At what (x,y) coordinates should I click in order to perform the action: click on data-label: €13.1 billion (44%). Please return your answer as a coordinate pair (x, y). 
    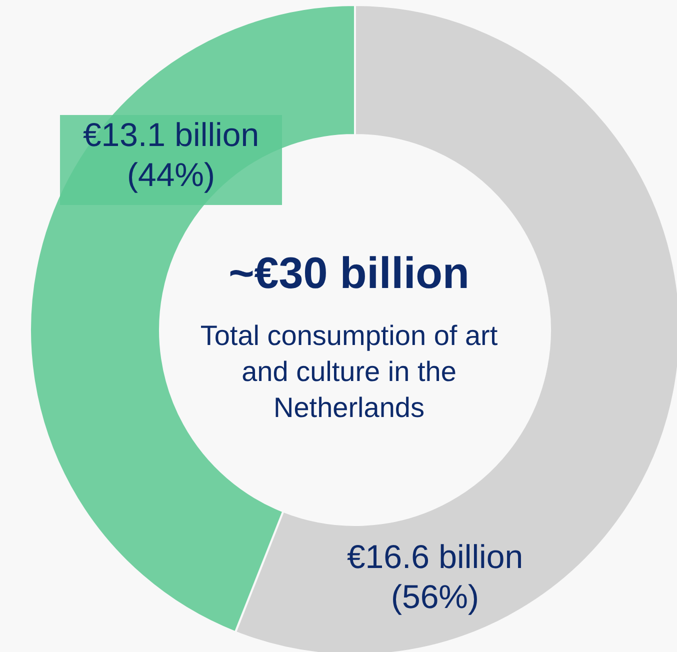
    Looking at the image, I should click on (171, 154).